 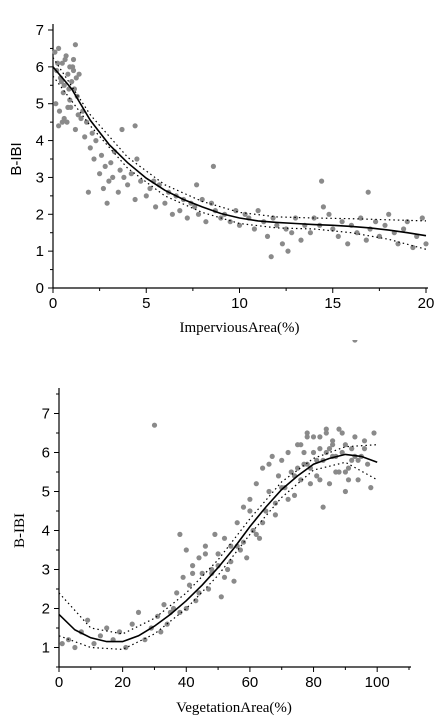 What do you see at coordinates (426, 303) in the screenshot?
I see `x-tick-label: 20` at bounding box center [426, 303].